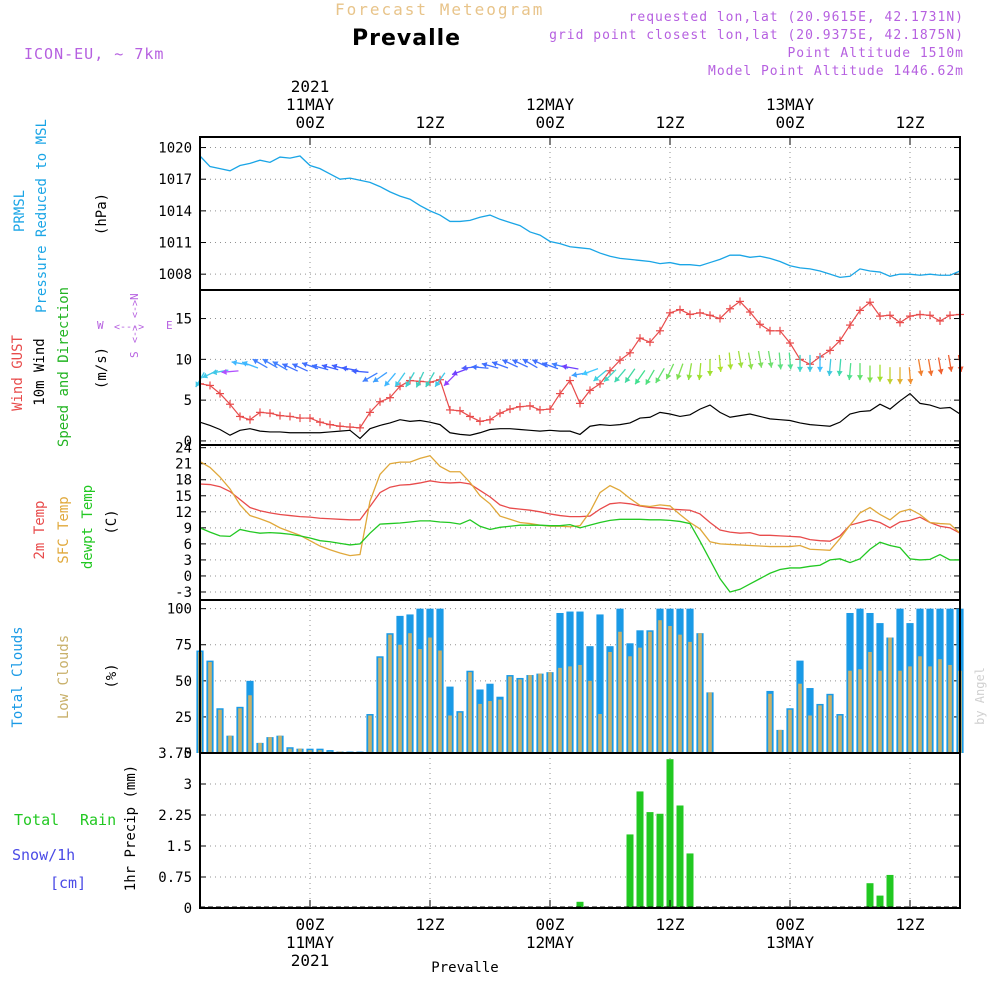 The width and height of the screenshot is (1000, 1000). I want to click on compass-ew-arrow: <--->, so click(129, 327).